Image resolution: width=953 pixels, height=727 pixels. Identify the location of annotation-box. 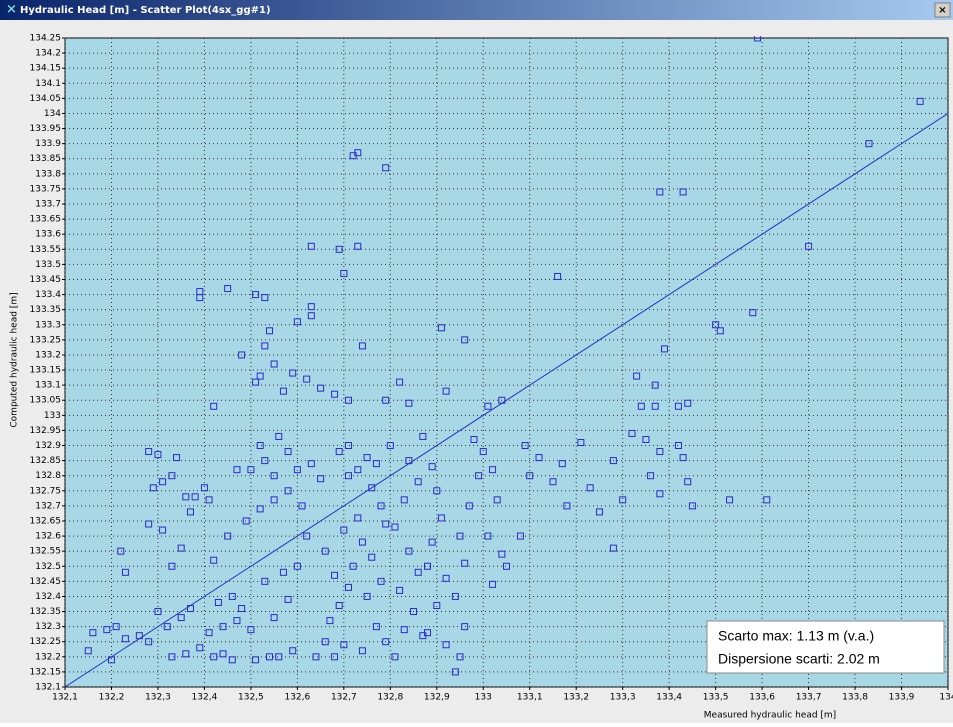
(825, 647).